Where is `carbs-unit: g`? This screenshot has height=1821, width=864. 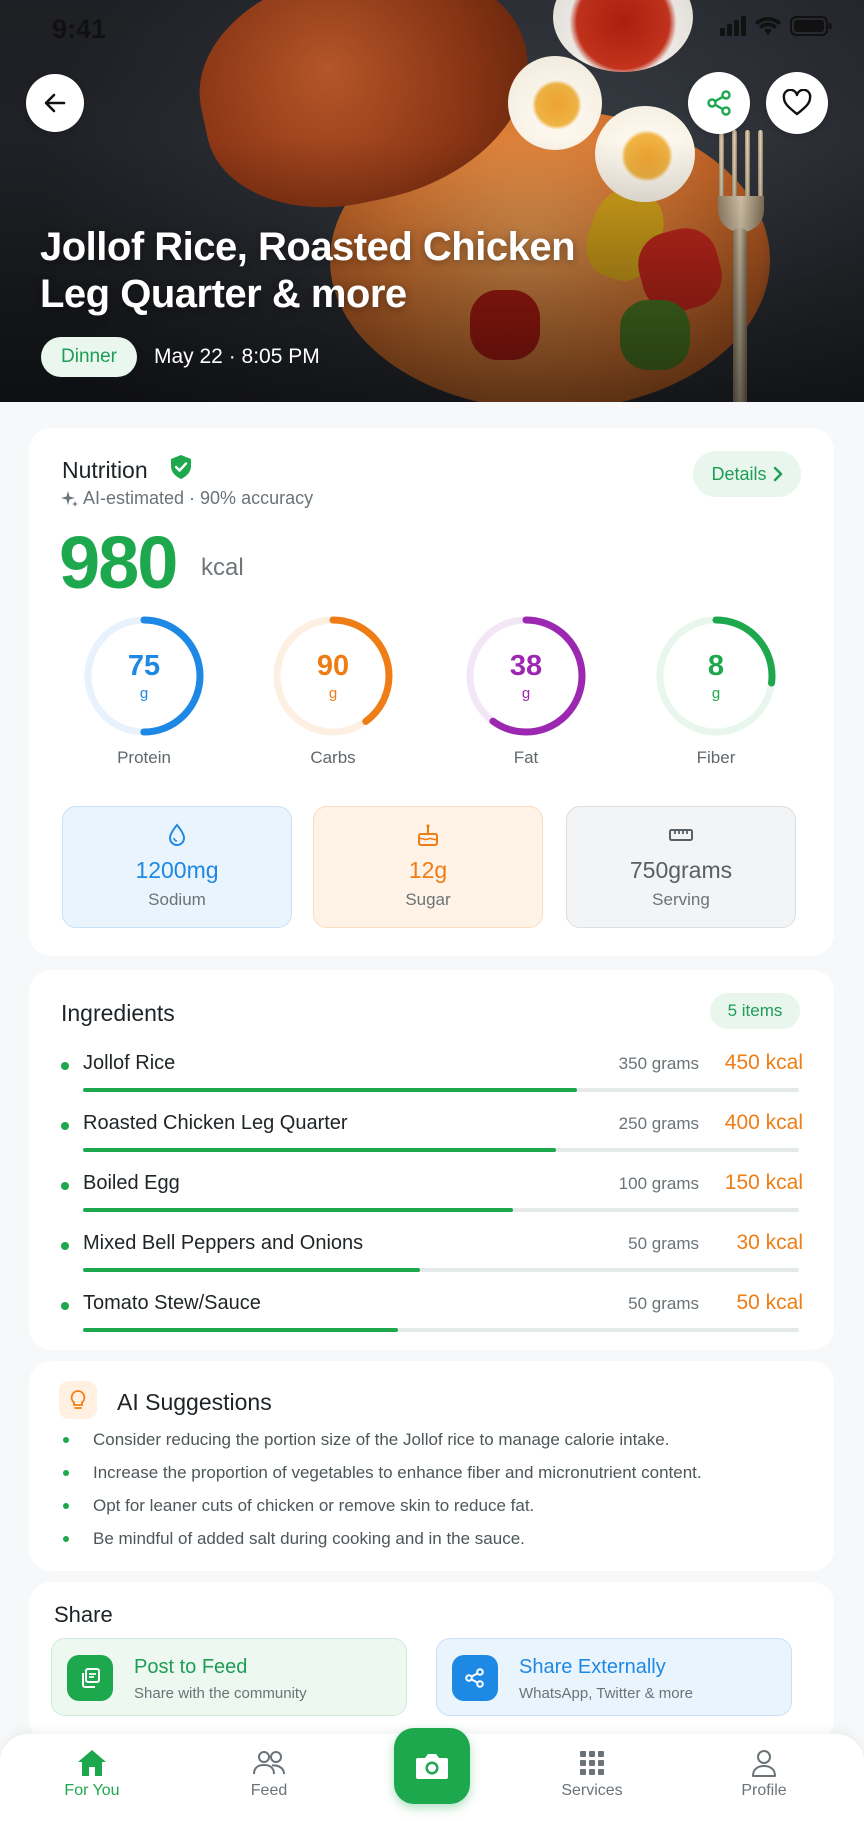 carbs-unit: g is located at coordinates (333, 693).